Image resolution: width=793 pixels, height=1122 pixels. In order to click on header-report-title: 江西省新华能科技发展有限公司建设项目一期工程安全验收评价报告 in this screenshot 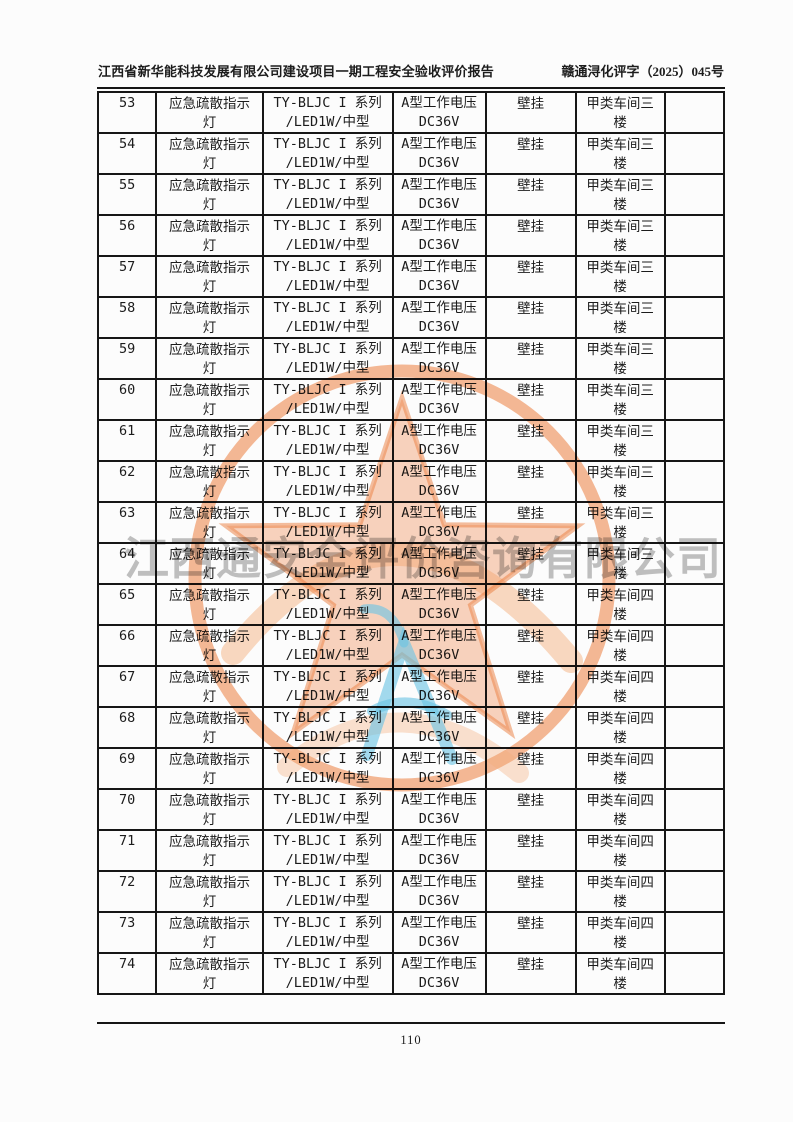, I will do `click(296, 71)`.